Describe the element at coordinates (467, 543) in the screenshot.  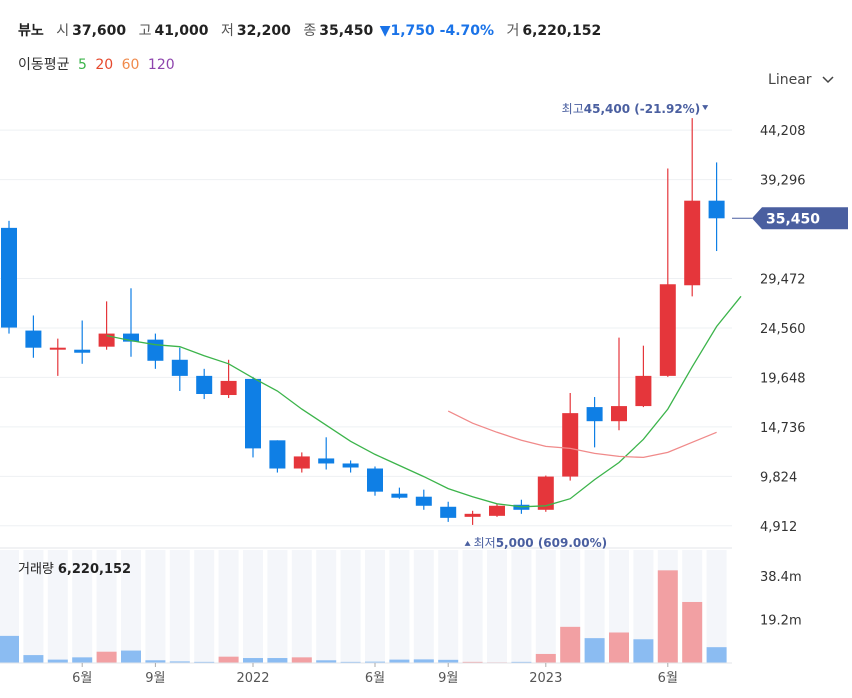
I see `up-triangle-icon` at that location.